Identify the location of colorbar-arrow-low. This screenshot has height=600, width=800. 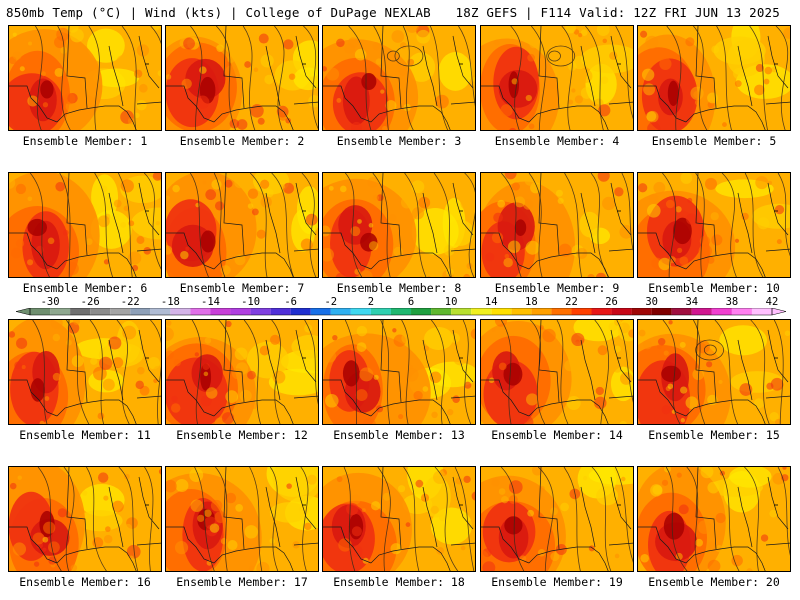
(23, 312).